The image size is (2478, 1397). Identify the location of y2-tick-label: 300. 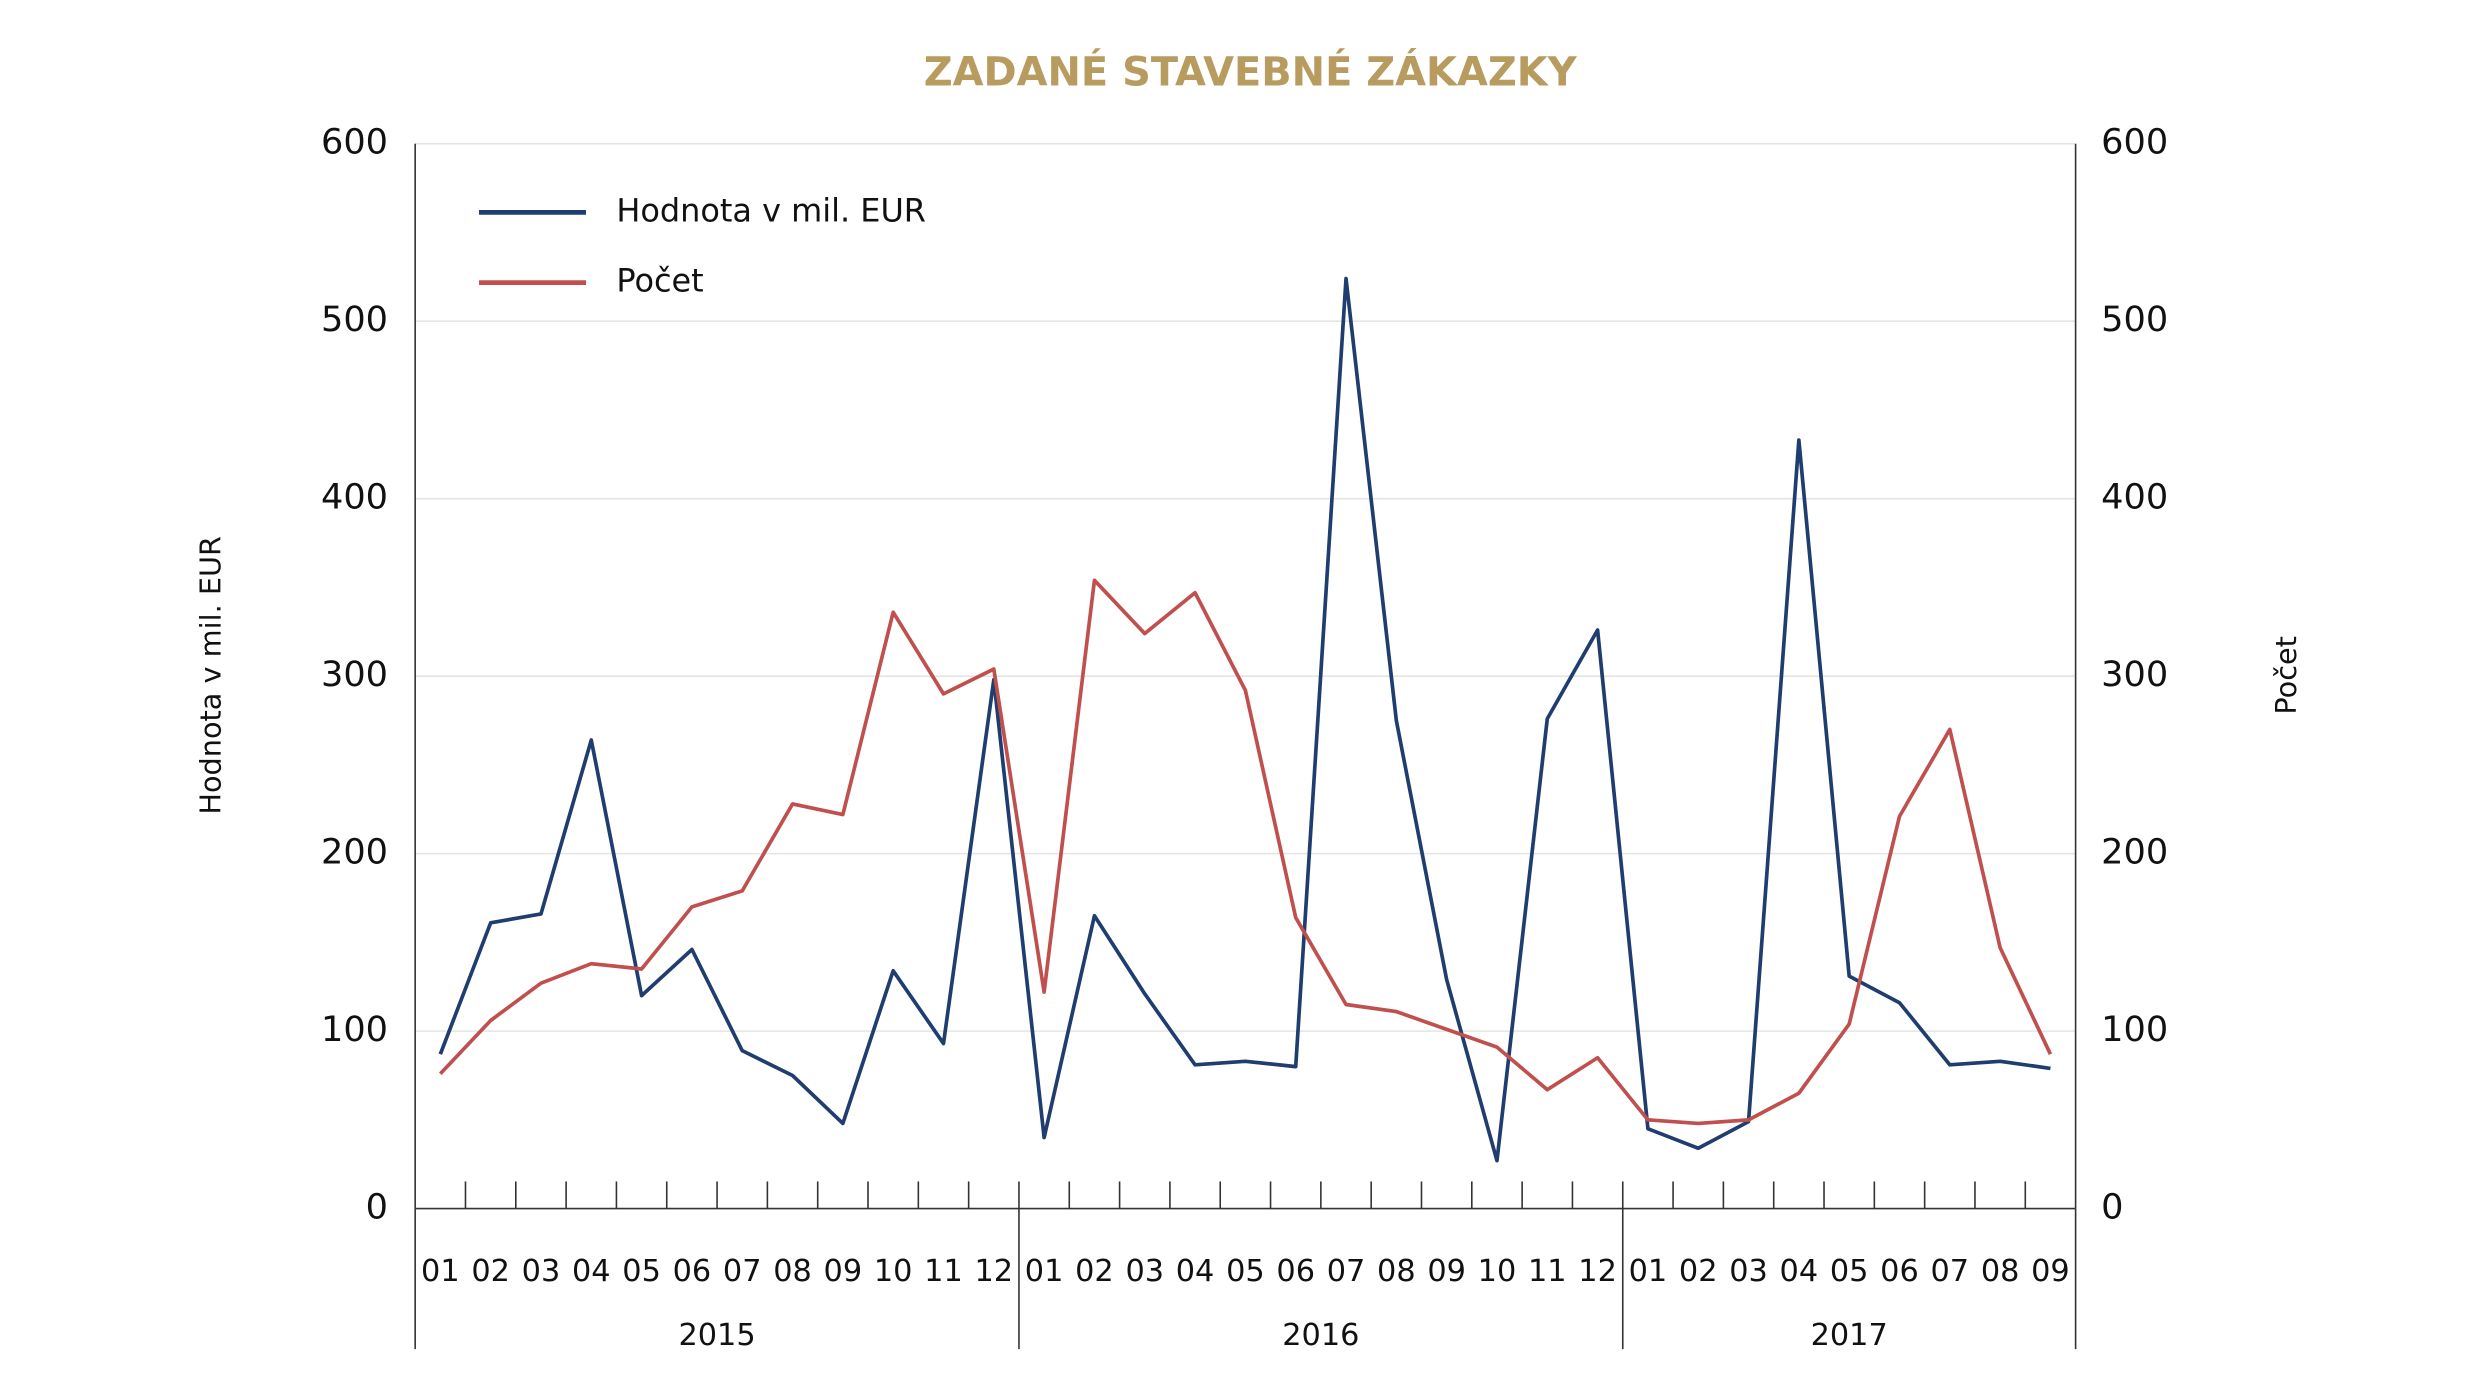
(2134, 674).